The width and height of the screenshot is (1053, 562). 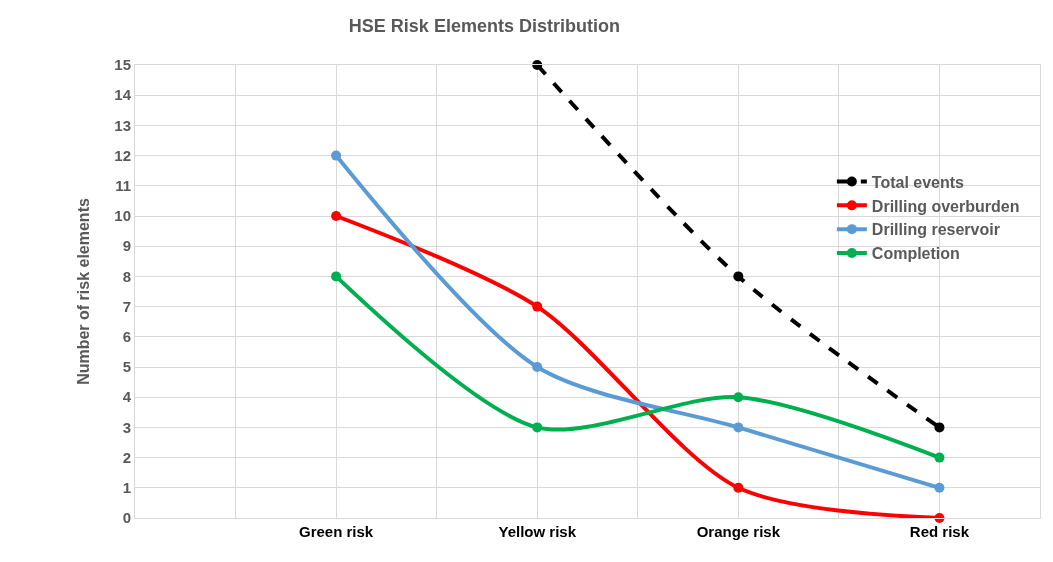 I want to click on y-tick-label: 11, so click(x=123, y=186).